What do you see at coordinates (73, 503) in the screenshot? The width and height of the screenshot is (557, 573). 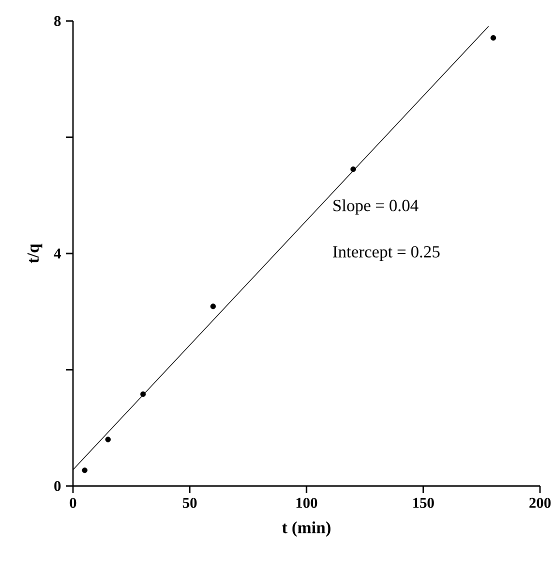 I see `x-tick-label: 0` at bounding box center [73, 503].